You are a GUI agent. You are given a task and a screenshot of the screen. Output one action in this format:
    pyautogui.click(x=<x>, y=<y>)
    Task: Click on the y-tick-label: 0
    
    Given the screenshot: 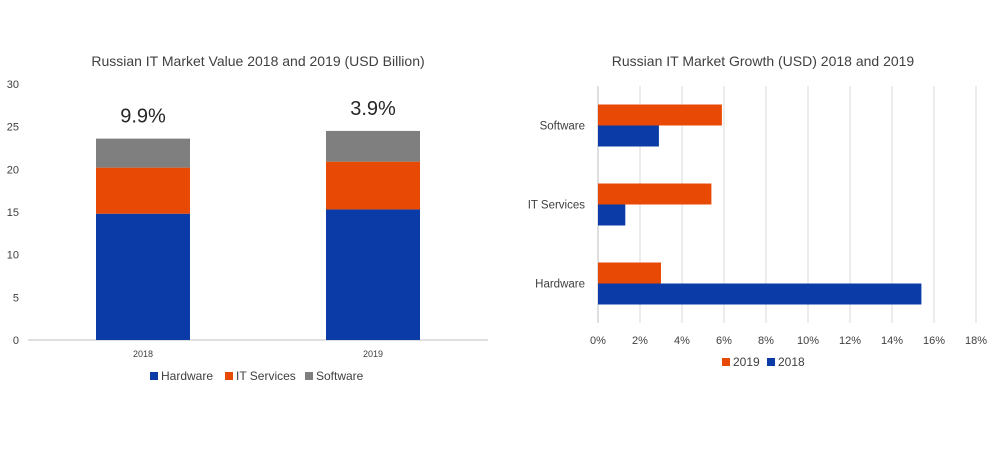 What is the action you would take?
    pyautogui.click(x=16, y=341)
    